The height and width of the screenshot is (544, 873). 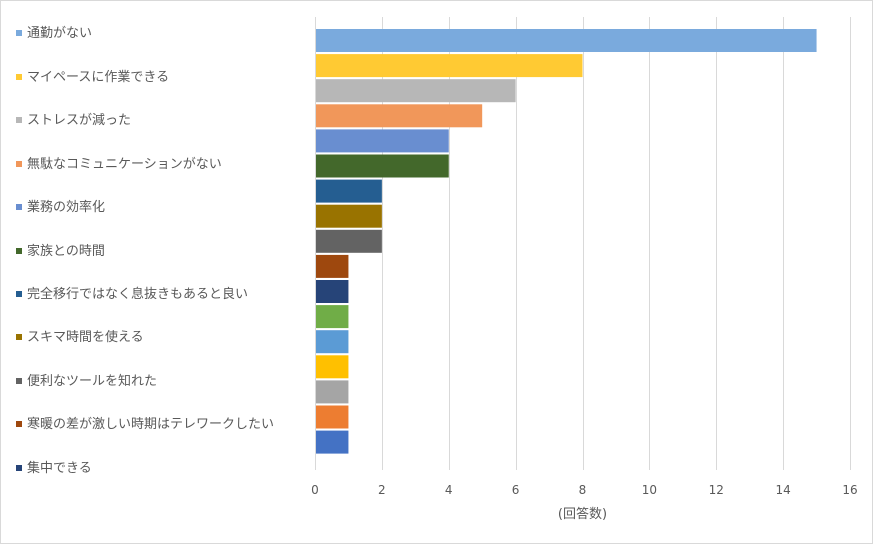 I want to click on x-tick-label: 8, so click(x=583, y=490).